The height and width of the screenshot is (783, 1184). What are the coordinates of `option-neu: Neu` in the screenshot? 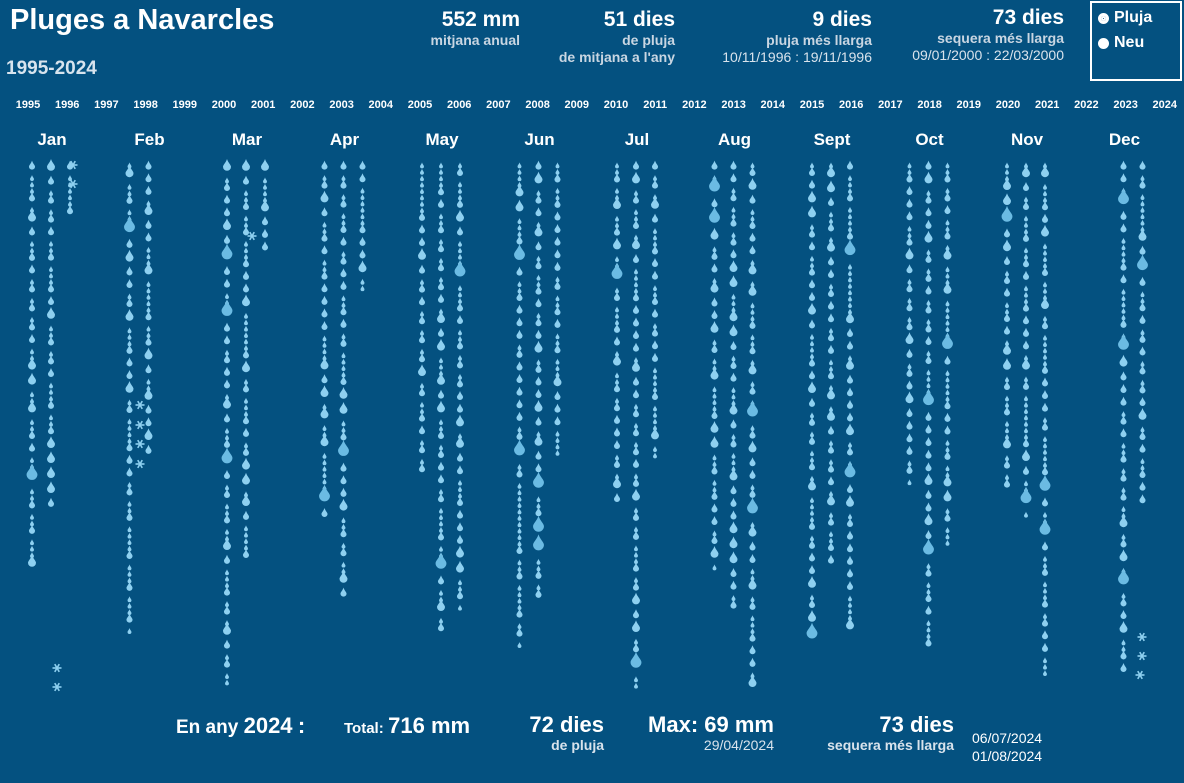 It's located at (1121, 43).